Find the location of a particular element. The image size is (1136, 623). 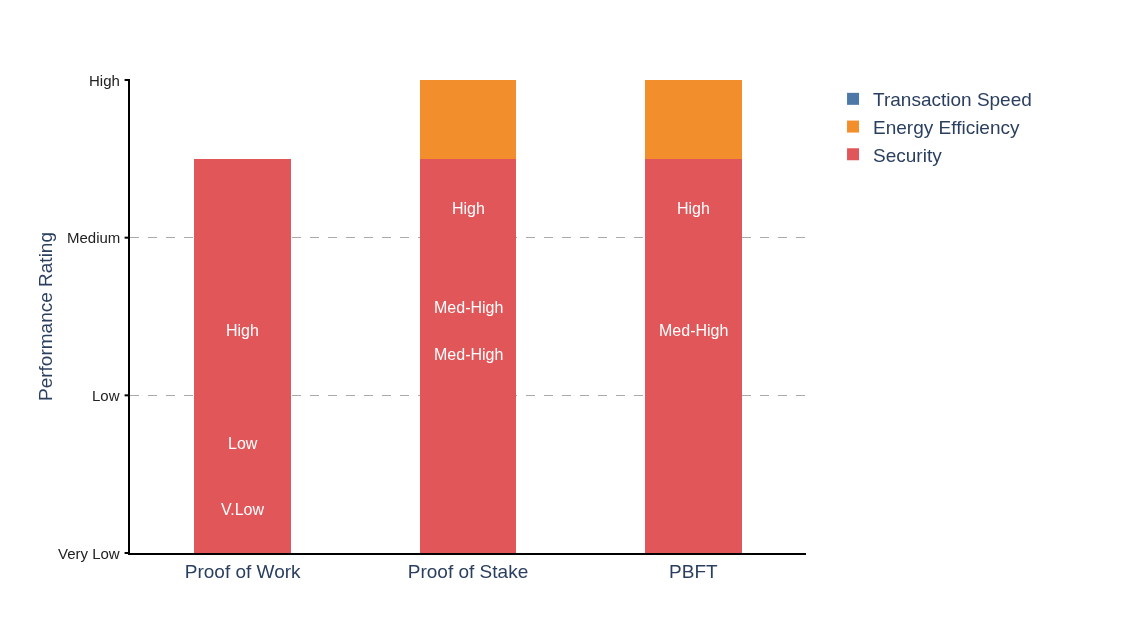

x-tick-label: PBFT is located at coordinates (693, 571).